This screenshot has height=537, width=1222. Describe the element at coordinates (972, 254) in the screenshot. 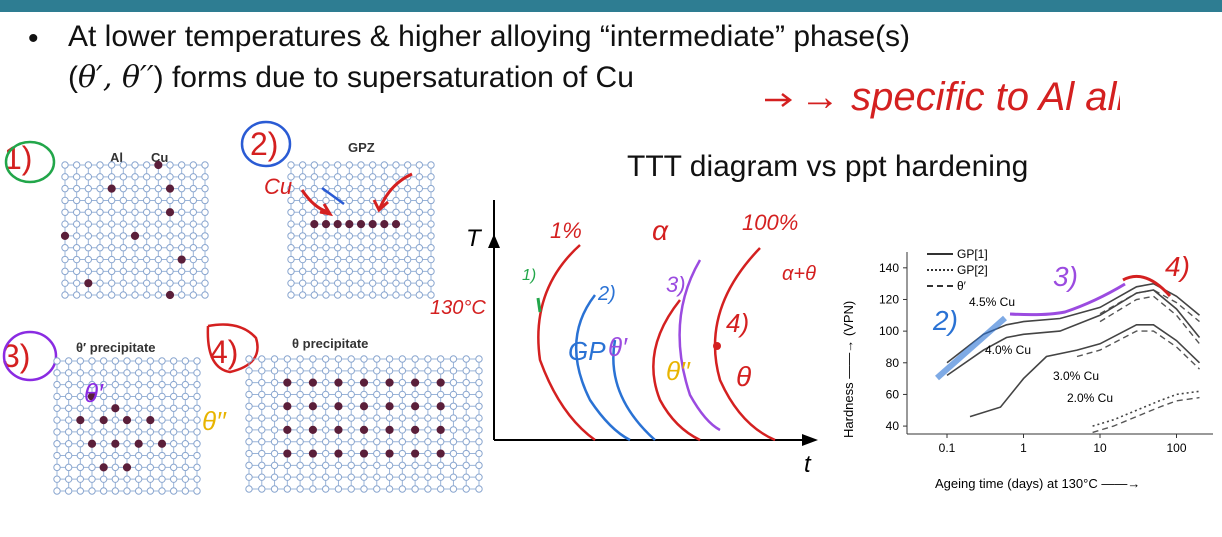

I see `svg-text: GP[1]` at that location.